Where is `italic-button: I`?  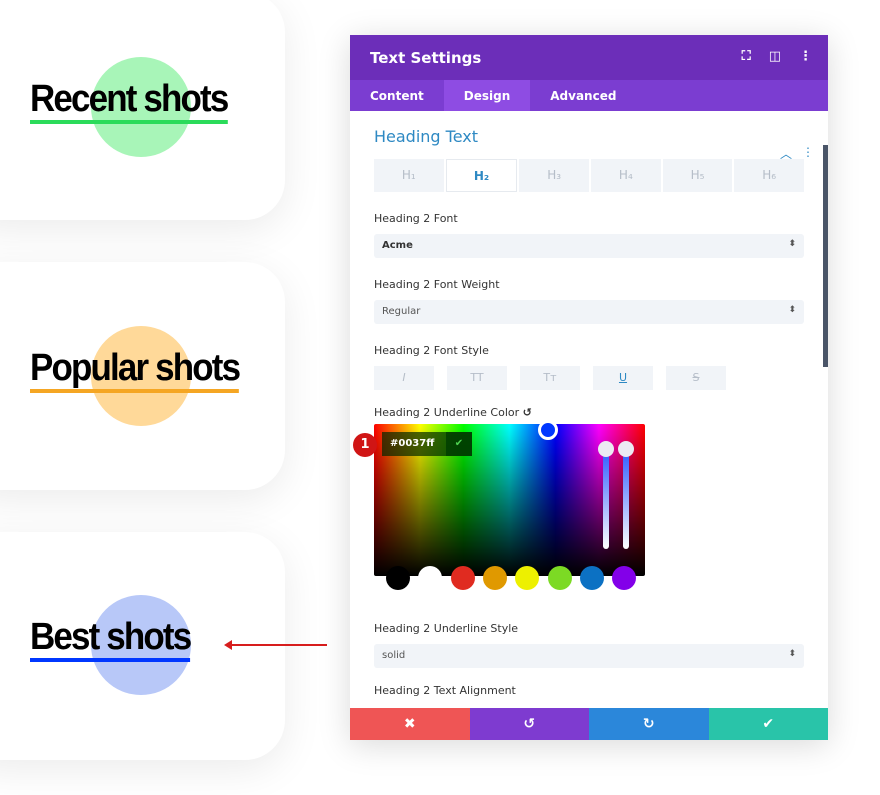 italic-button: I is located at coordinates (404, 378).